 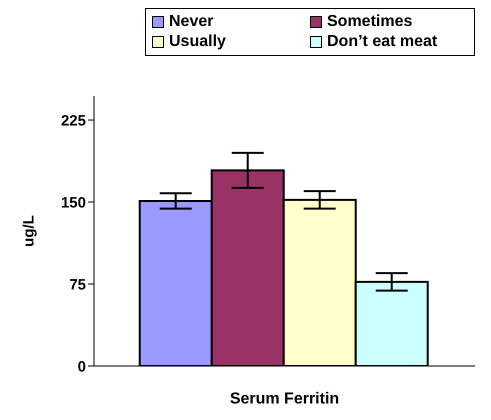 I want to click on y-axis-title: ug/L, so click(x=29, y=231).